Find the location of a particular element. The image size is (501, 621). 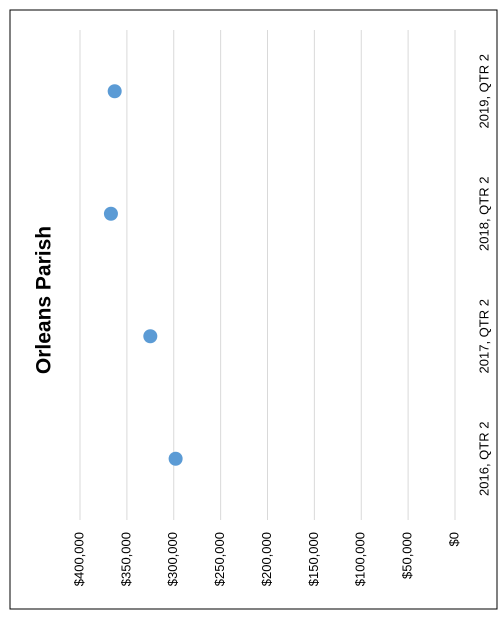

y-tick-label: $100,000 is located at coordinates (360, 559).